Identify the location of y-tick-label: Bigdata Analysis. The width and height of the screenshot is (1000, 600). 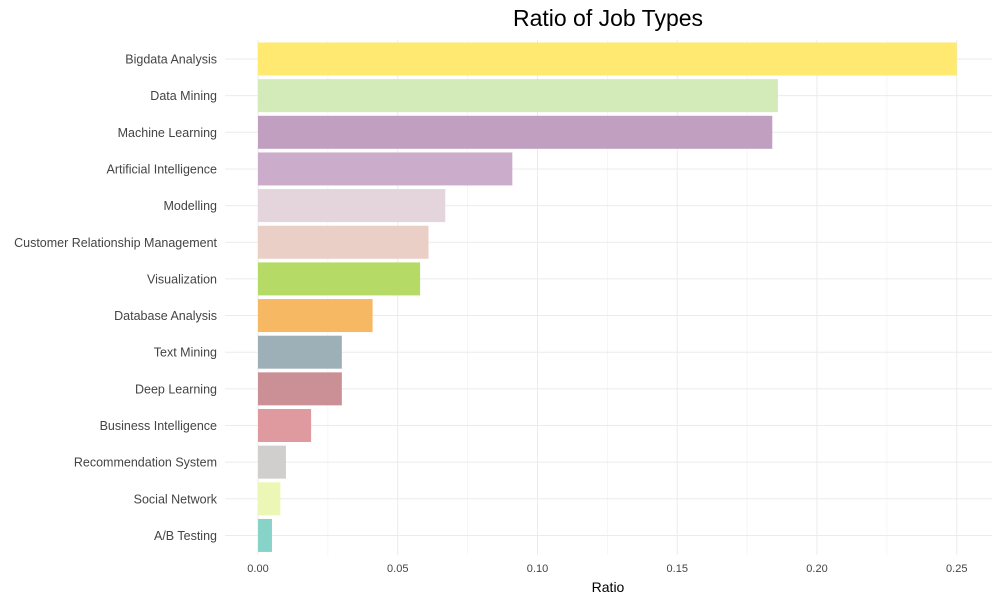
(171, 60).